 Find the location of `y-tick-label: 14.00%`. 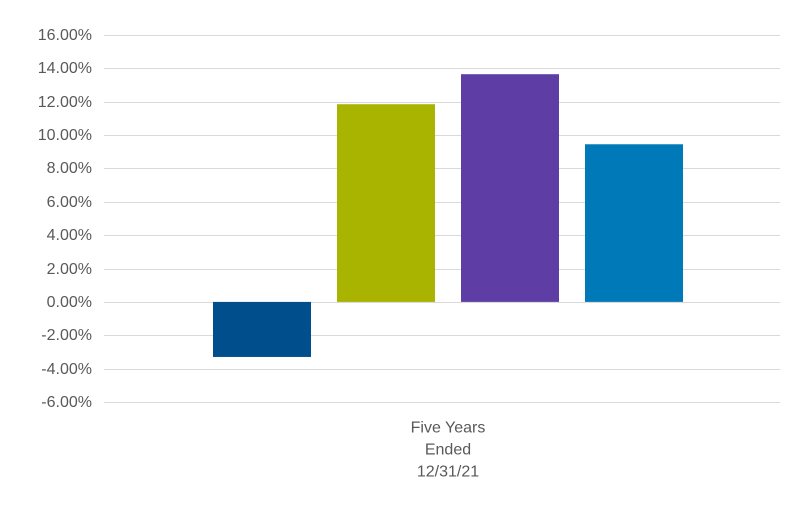

y-tick-label: 14.00% is located at coordinates (65, 68).